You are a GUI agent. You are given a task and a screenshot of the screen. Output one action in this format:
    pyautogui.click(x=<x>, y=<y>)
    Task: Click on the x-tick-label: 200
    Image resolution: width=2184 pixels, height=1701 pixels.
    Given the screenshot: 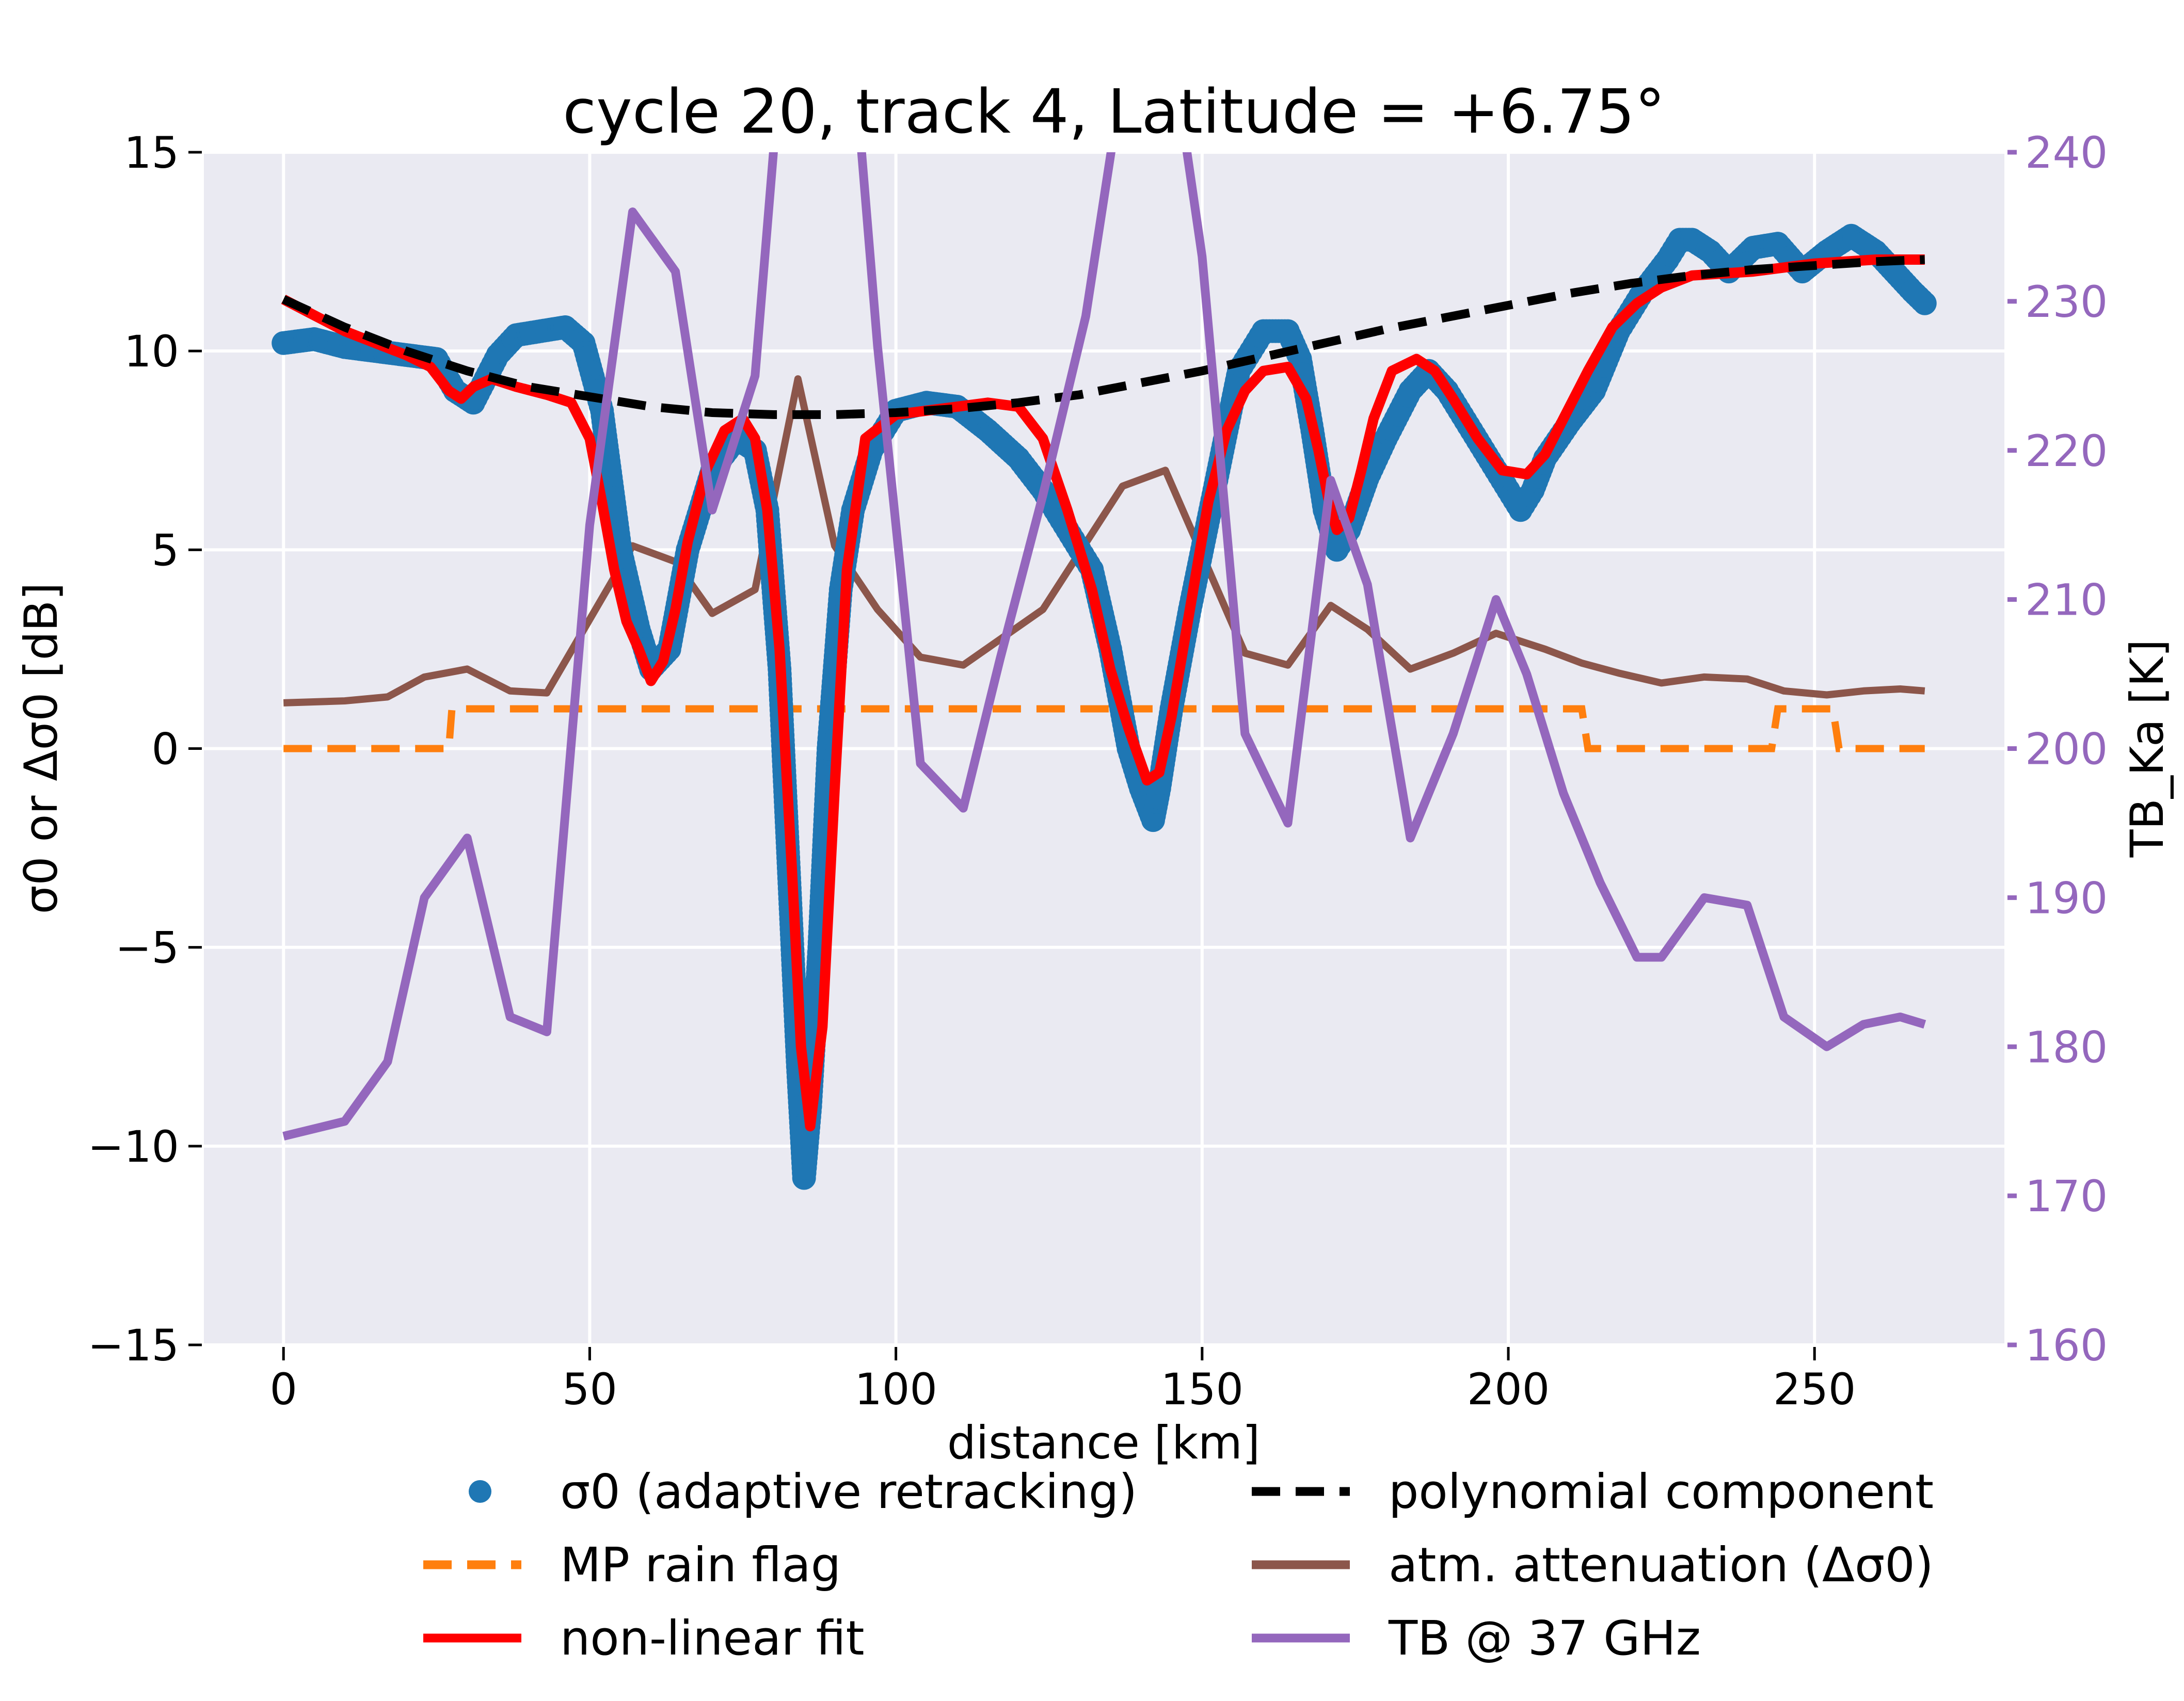 What is the action you would take?
    pyautogui.click(x=1508, y=1389)
    